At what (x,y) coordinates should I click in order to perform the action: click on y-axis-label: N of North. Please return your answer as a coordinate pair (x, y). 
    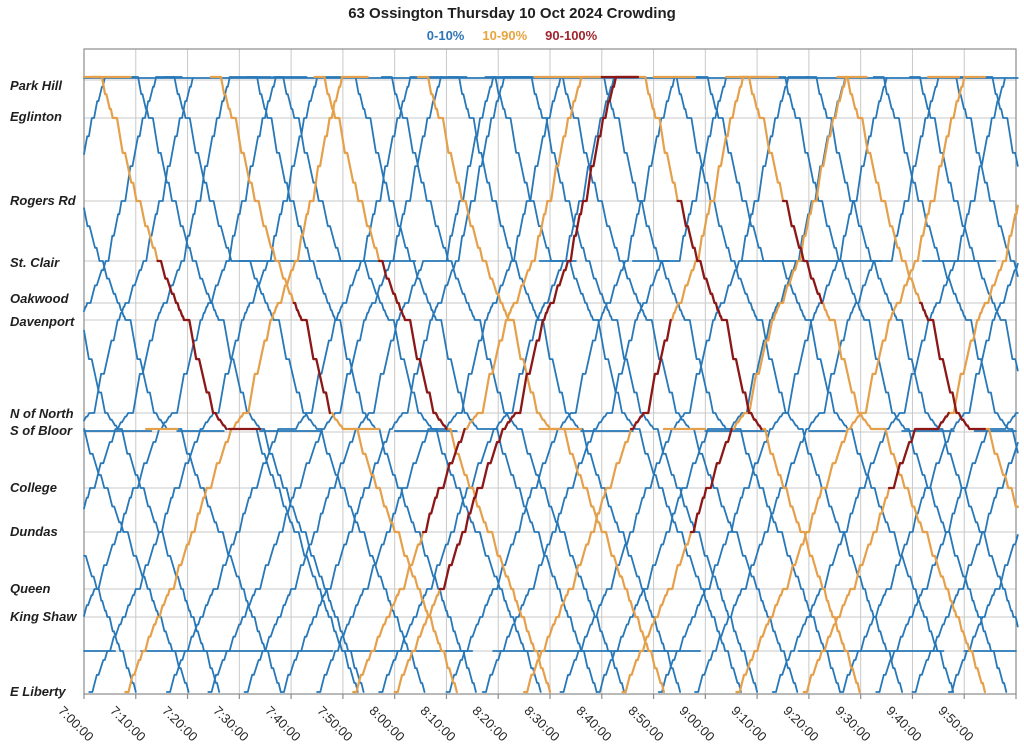
    Looking at the image, I should click on (42, 413).